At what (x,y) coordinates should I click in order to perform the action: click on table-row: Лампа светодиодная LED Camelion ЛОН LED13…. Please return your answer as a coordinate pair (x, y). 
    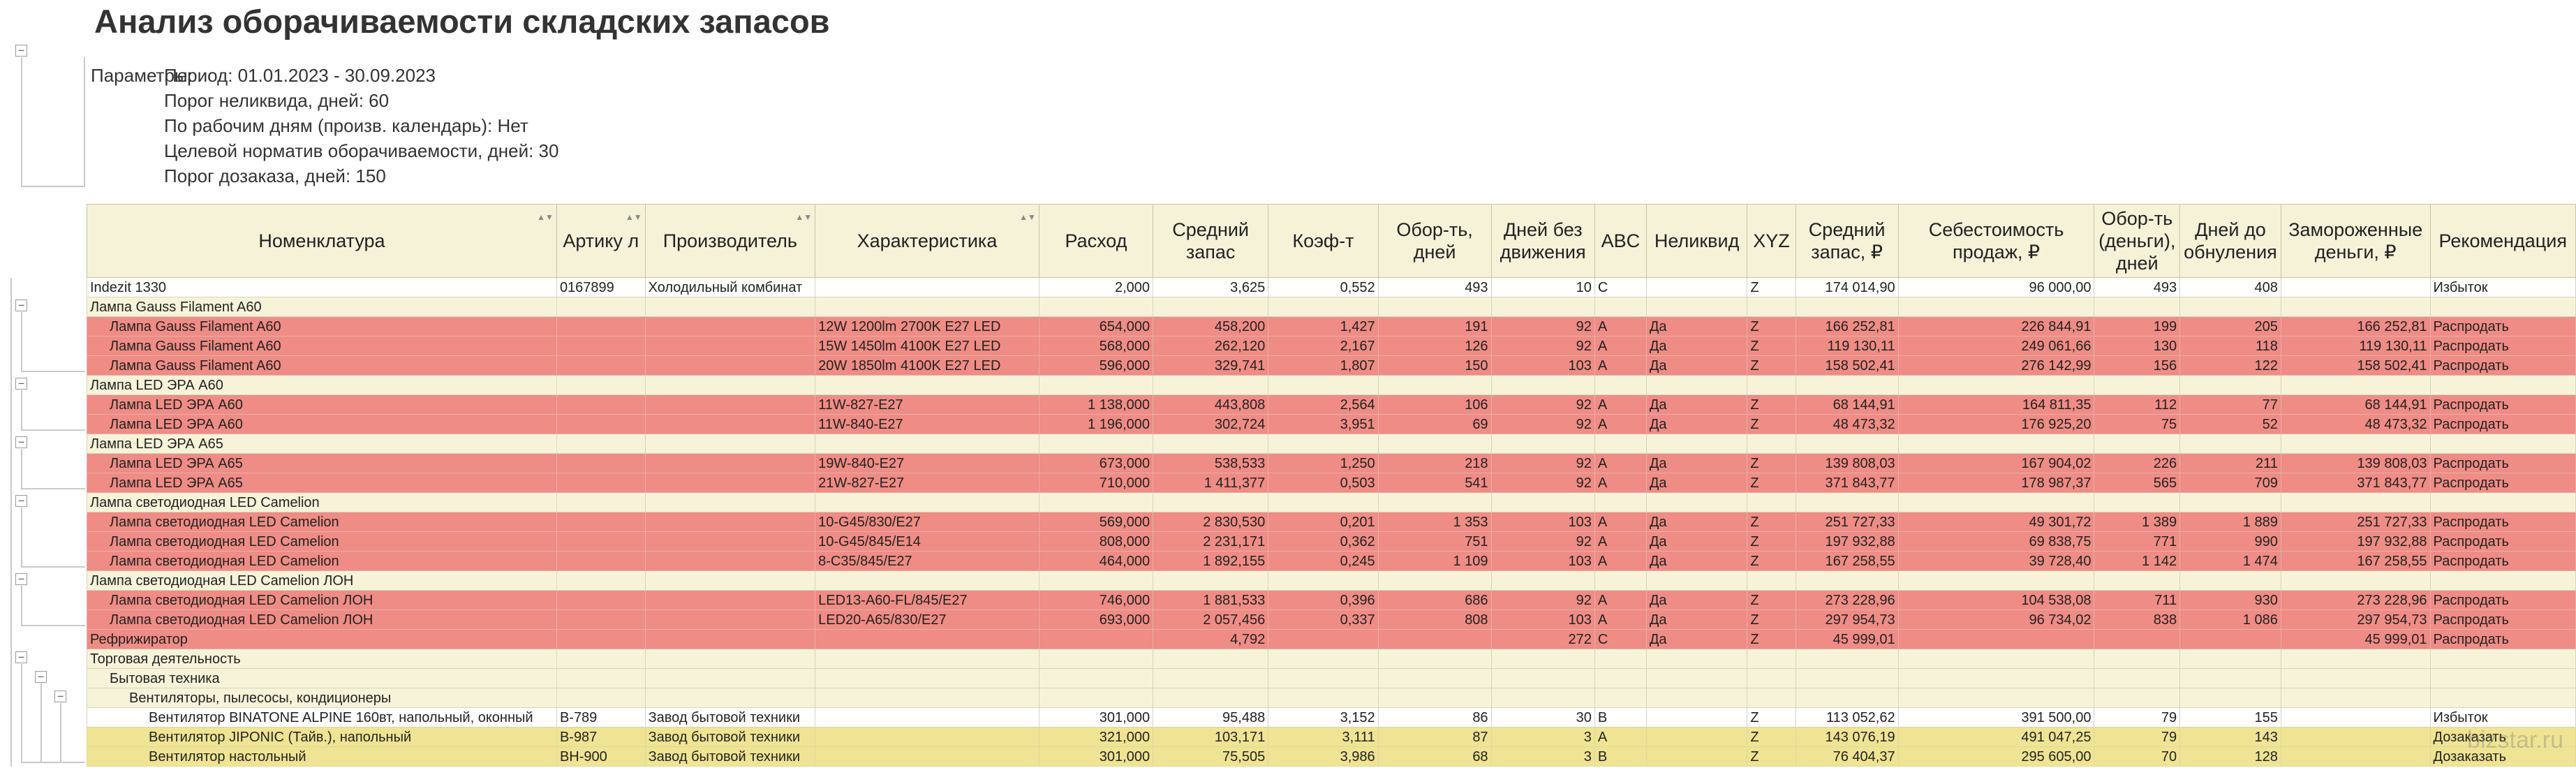
    Looking at the image, I should click on (1331, 600).